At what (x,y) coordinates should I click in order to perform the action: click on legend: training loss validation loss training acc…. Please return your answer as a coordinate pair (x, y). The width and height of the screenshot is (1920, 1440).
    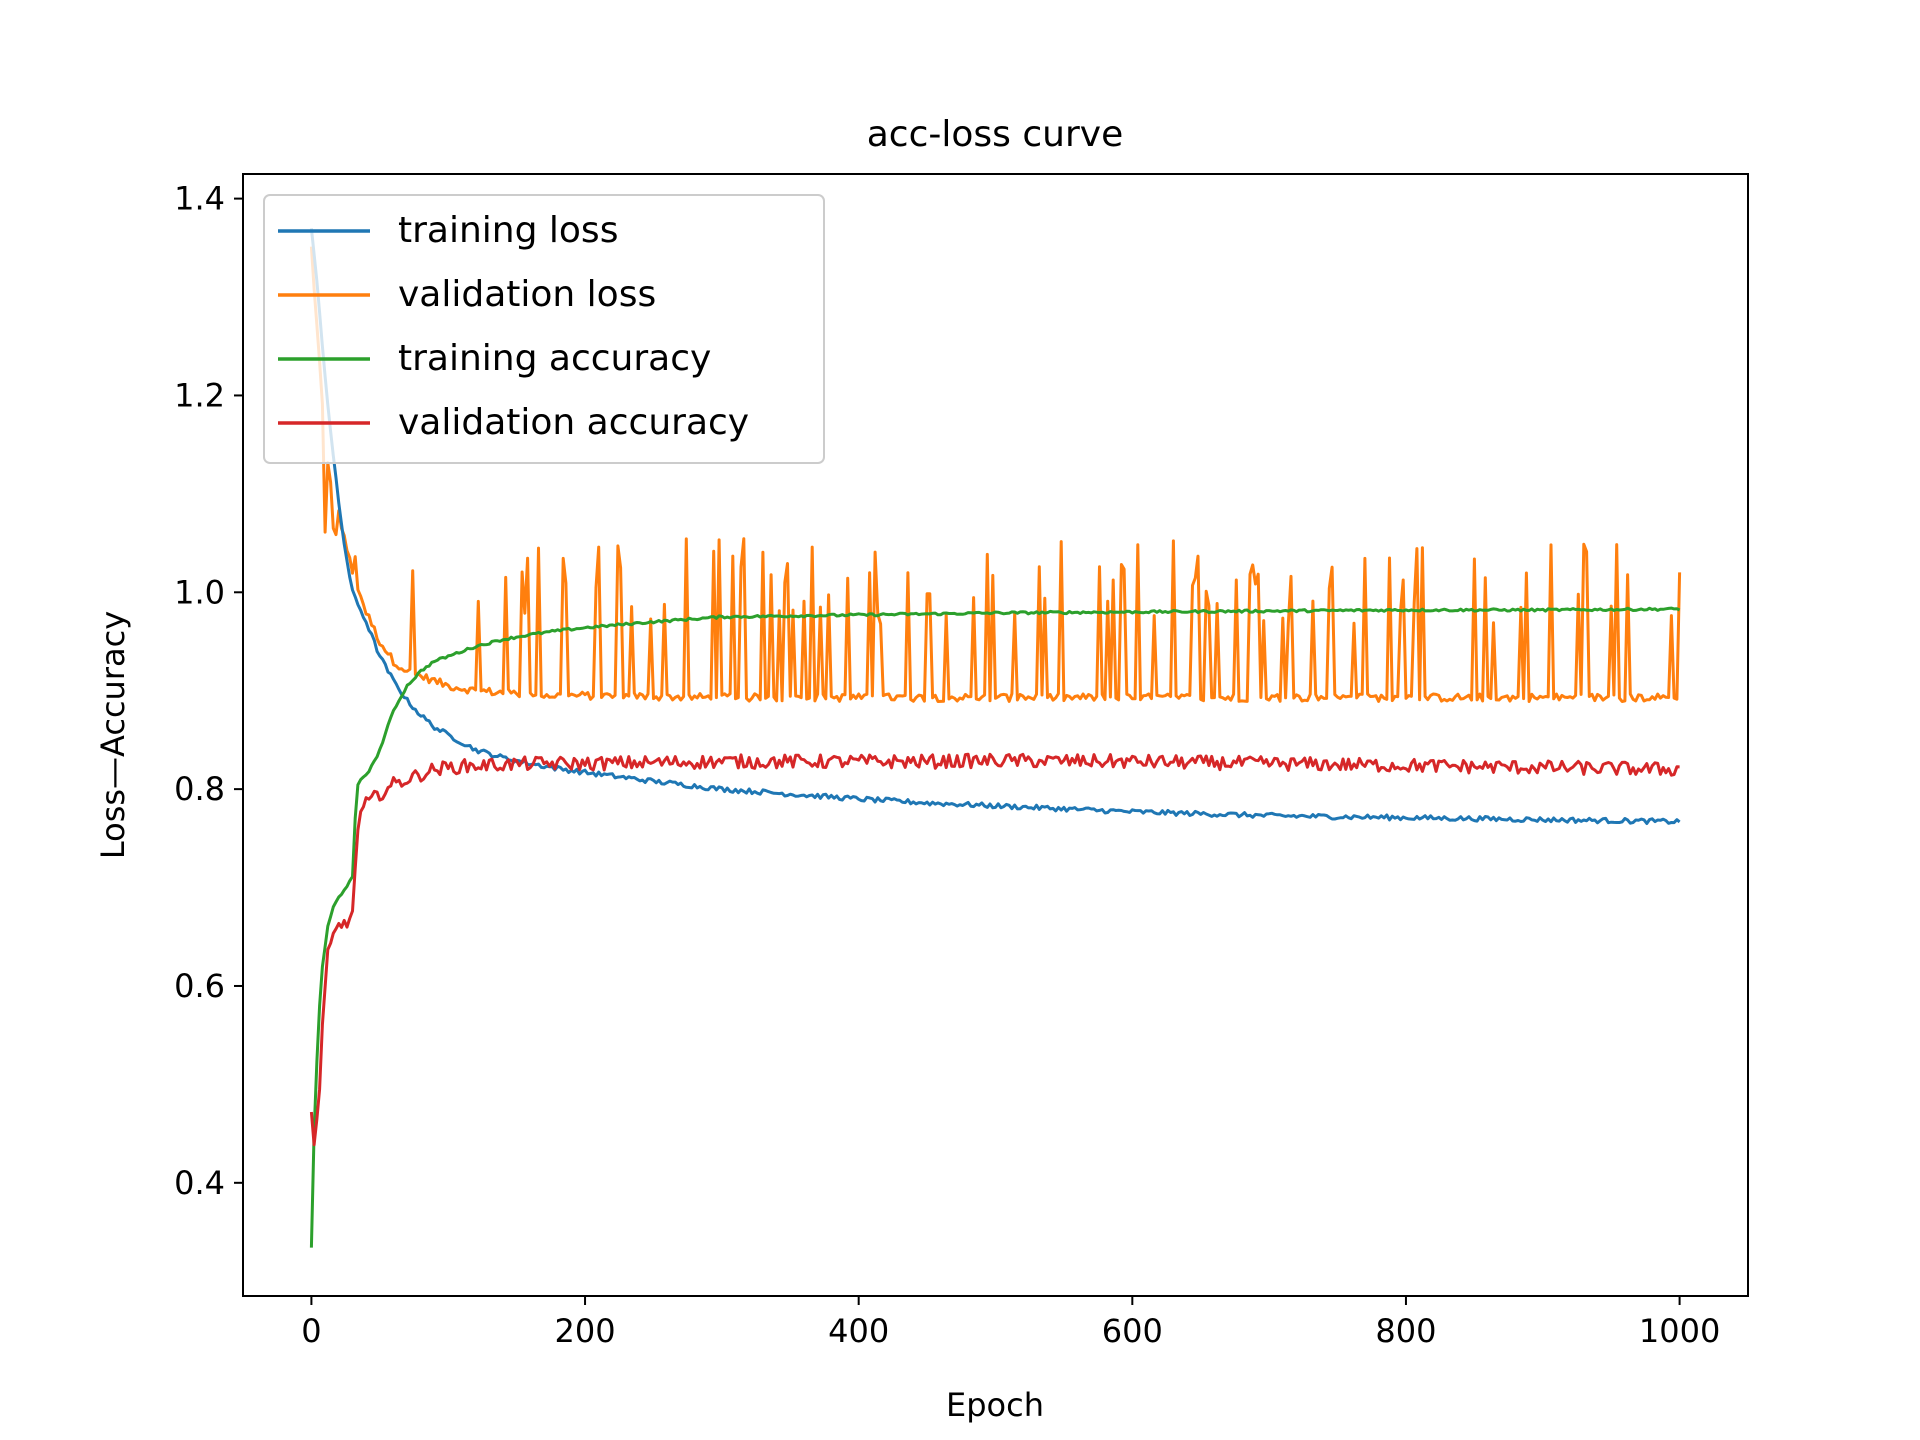
    Looking at the image, I should click on (544, 329).